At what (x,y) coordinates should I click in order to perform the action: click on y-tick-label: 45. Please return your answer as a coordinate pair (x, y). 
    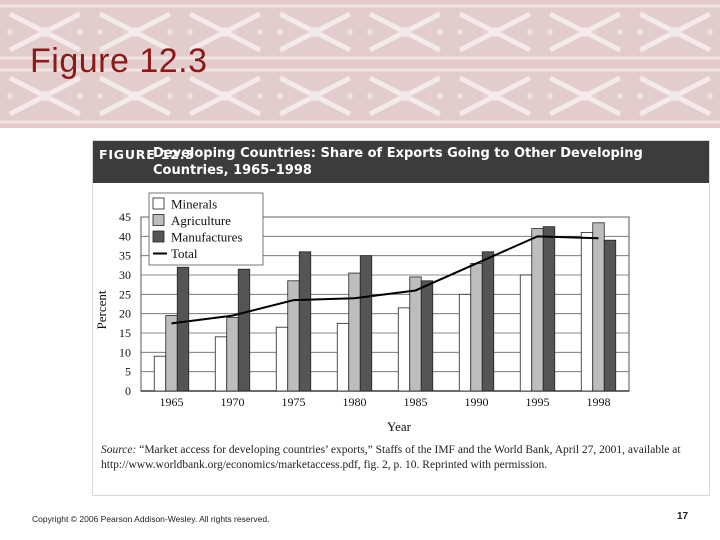
    Looking at the image, I should click on (125, 217).